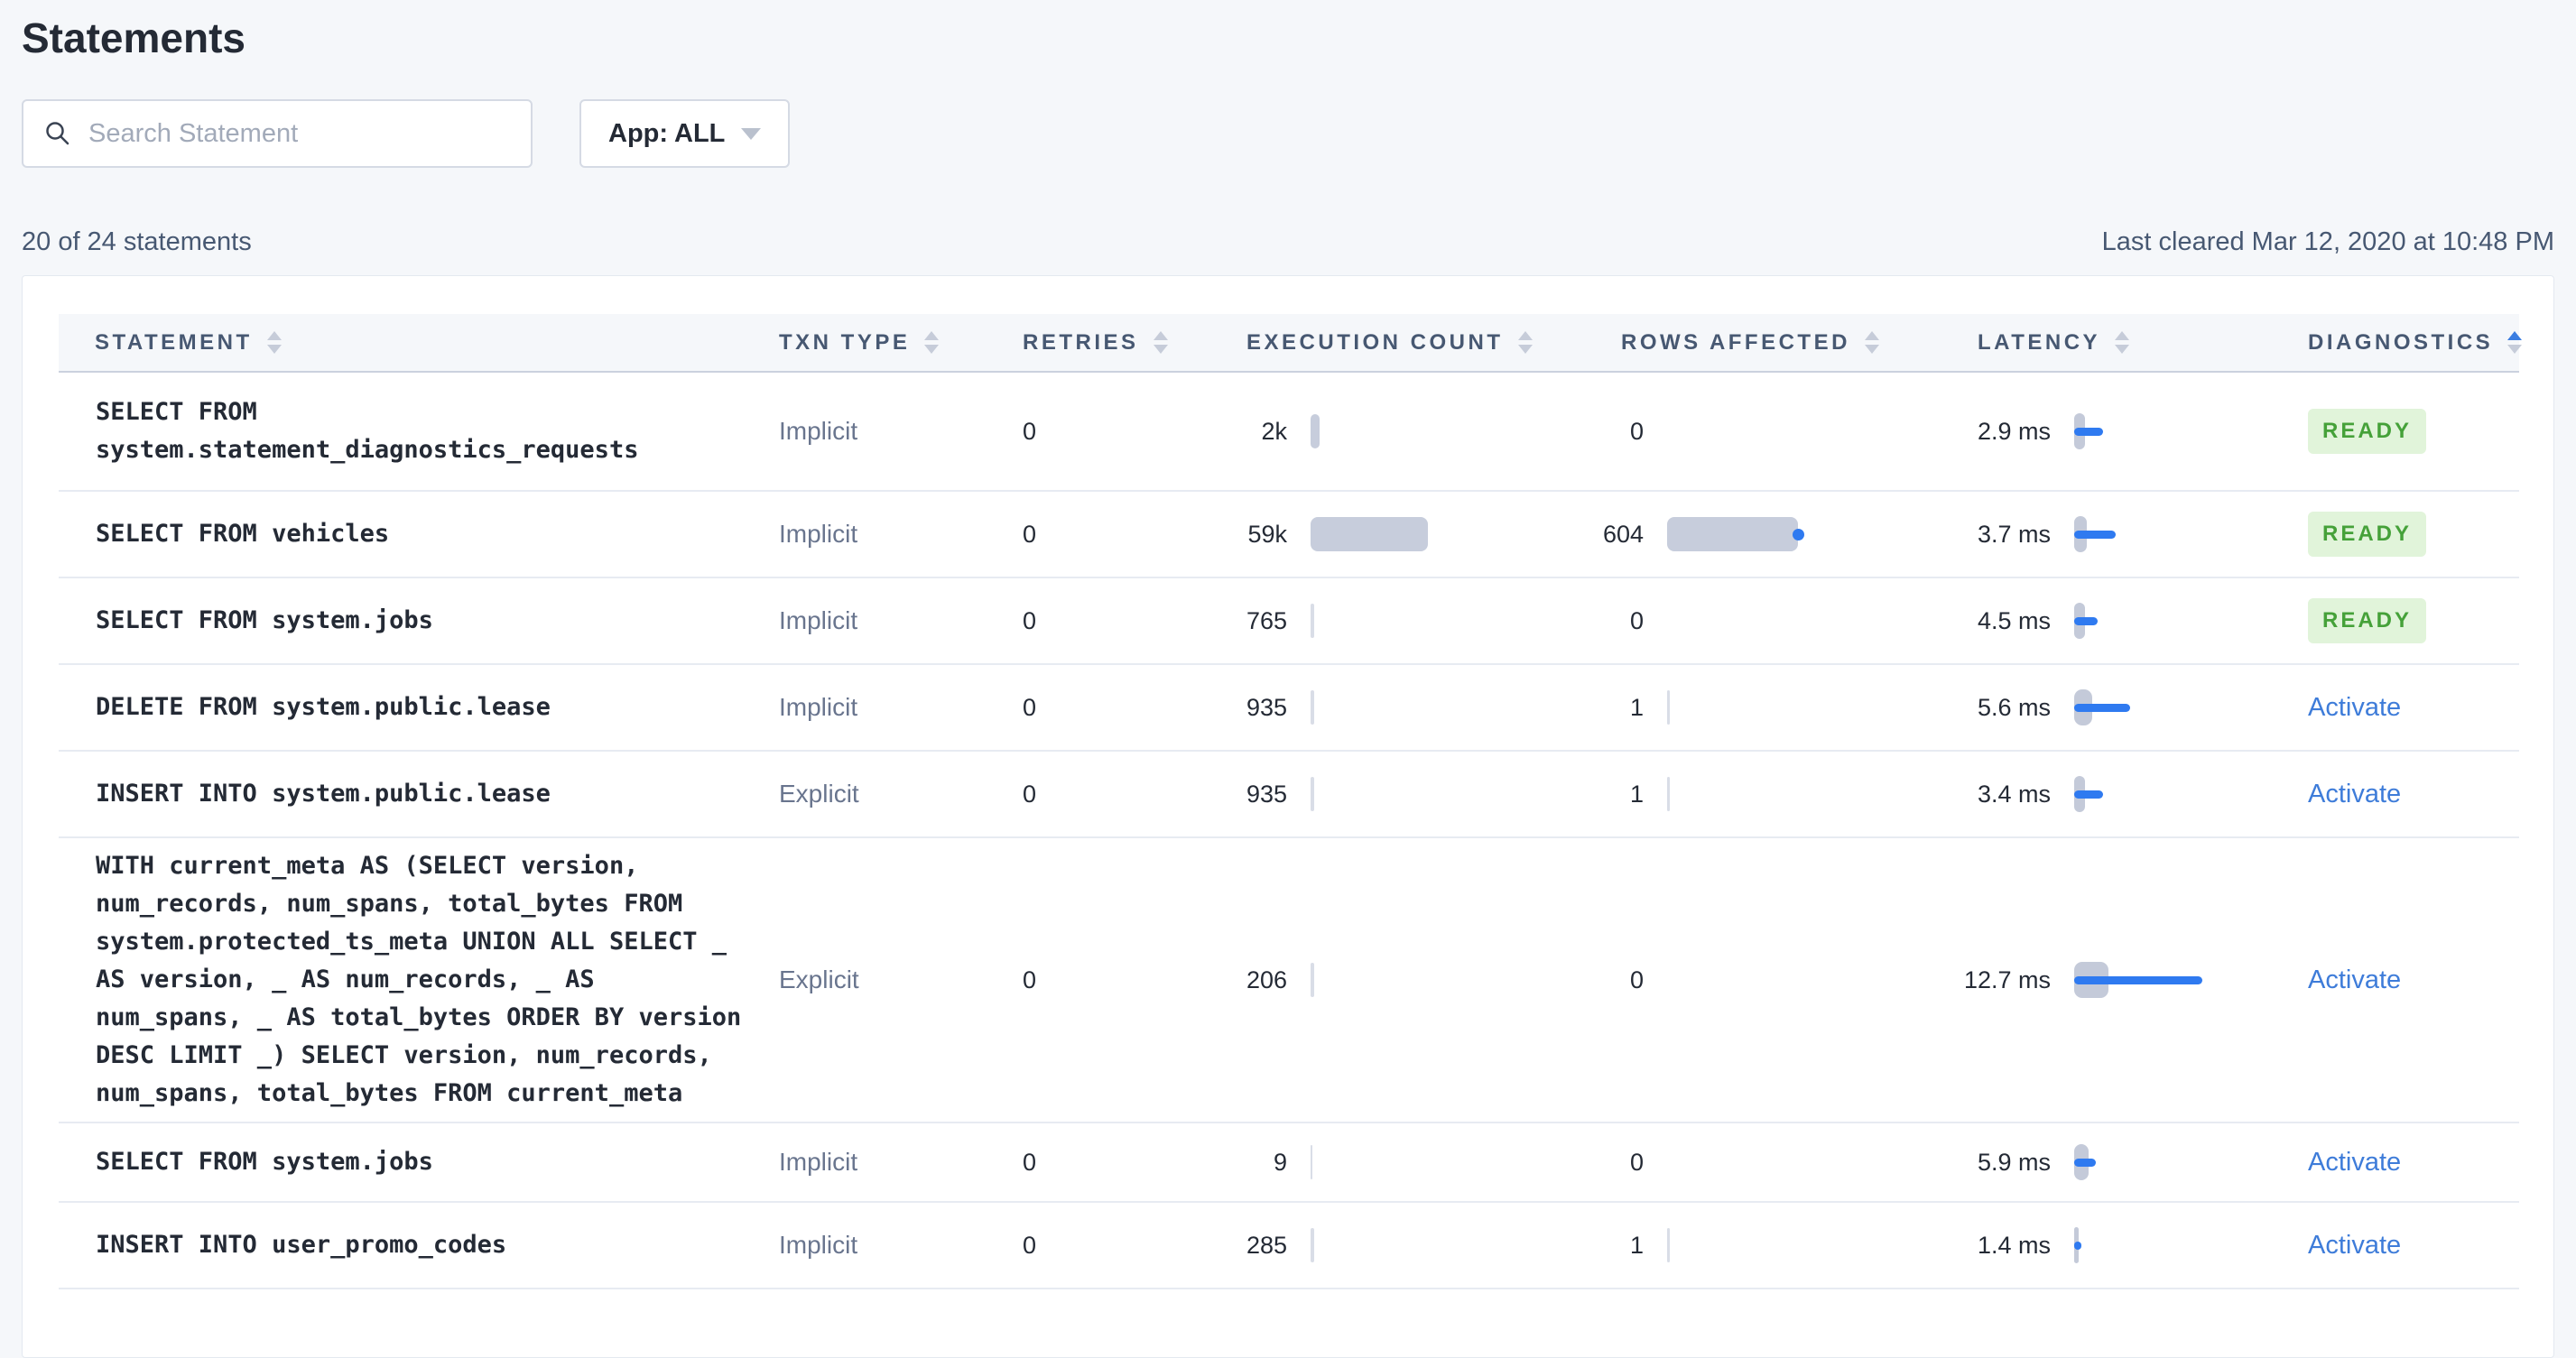  I want to click on column-header-label: DIAGNOSTICS, so click(2401, 342).